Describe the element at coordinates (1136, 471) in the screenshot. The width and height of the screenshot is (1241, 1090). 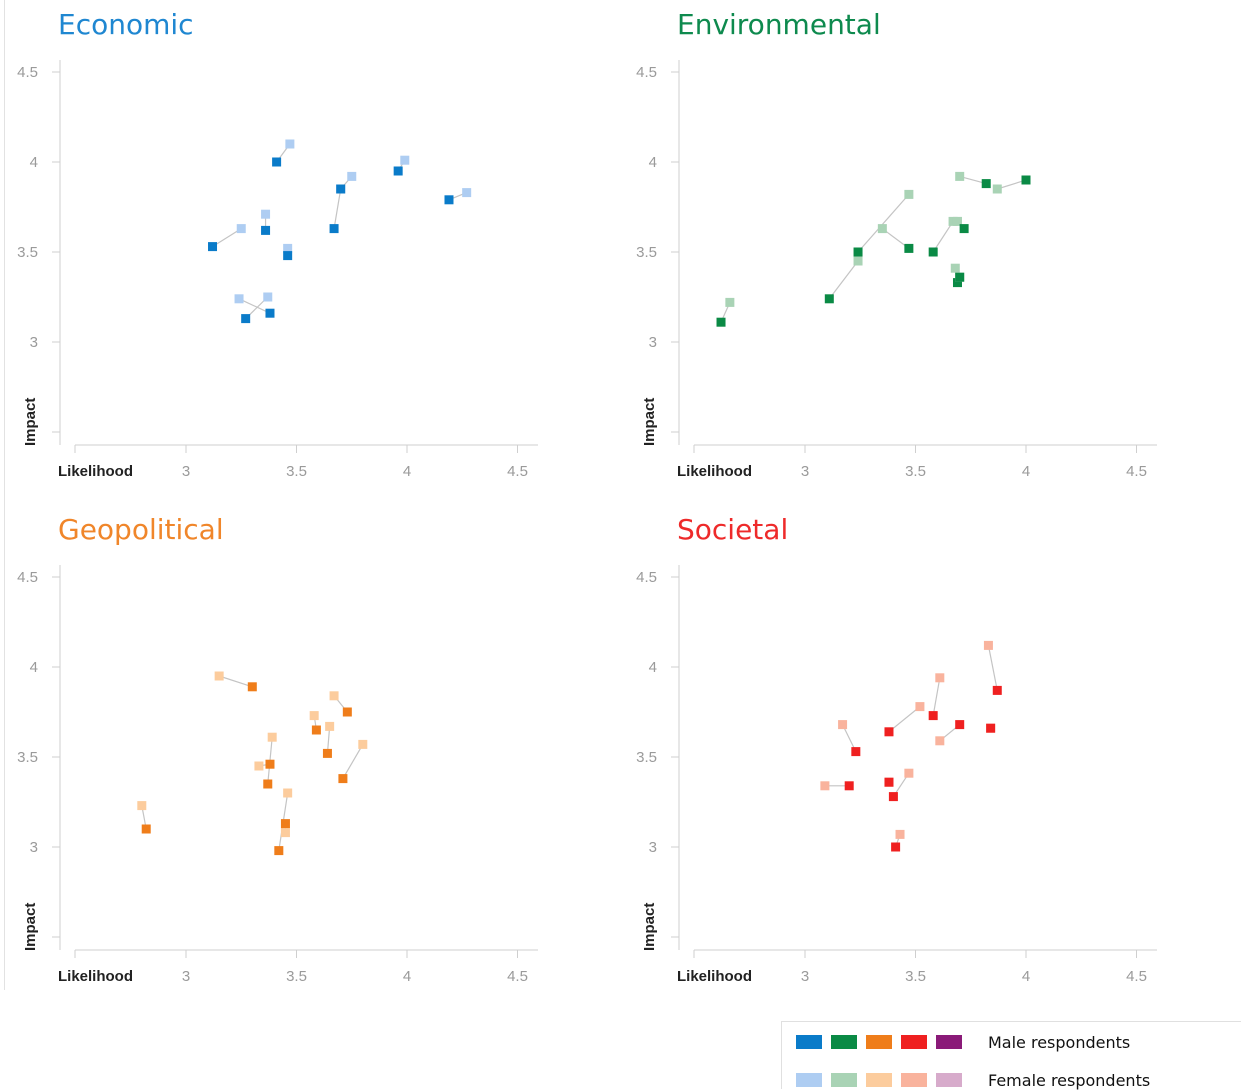
I see `x-tick-label: 4.5` at that location.